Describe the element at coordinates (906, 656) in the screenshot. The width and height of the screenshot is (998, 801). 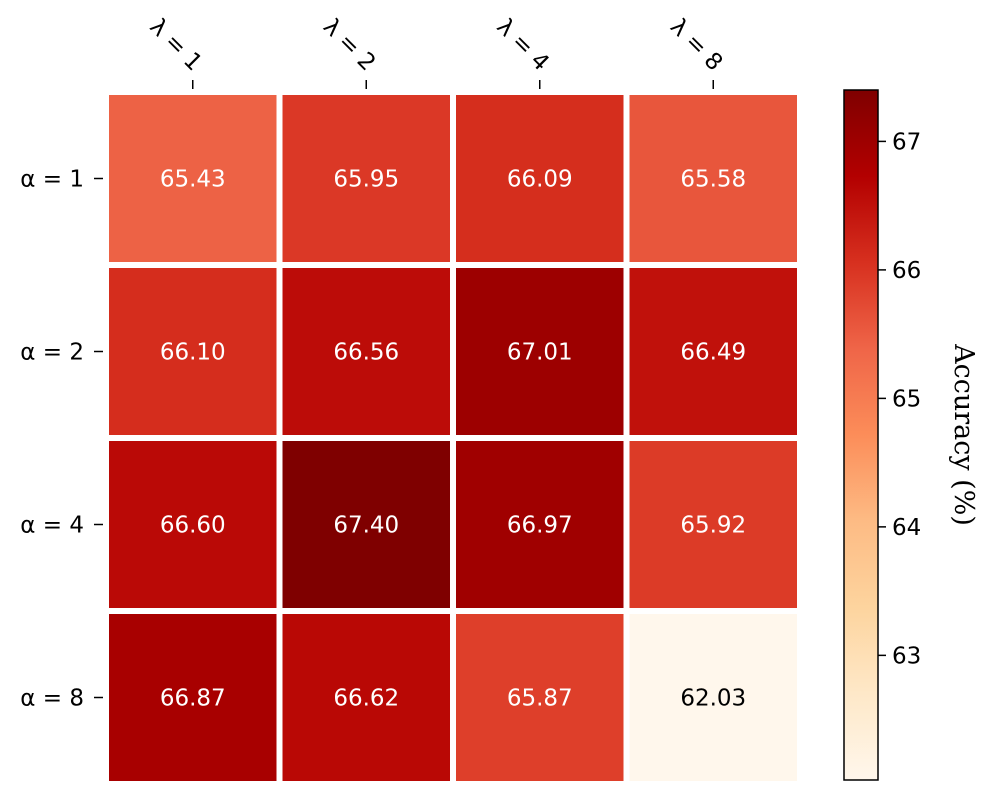
I see `colorbar-tick-label: 63` at that location.